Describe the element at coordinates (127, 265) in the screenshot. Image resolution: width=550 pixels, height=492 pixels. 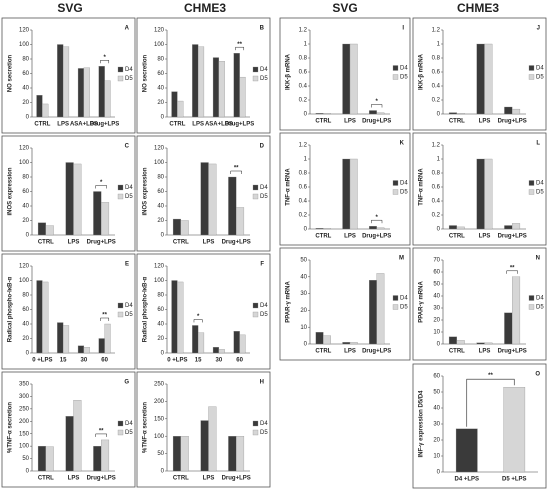
I see `panel-label: E` at that location.